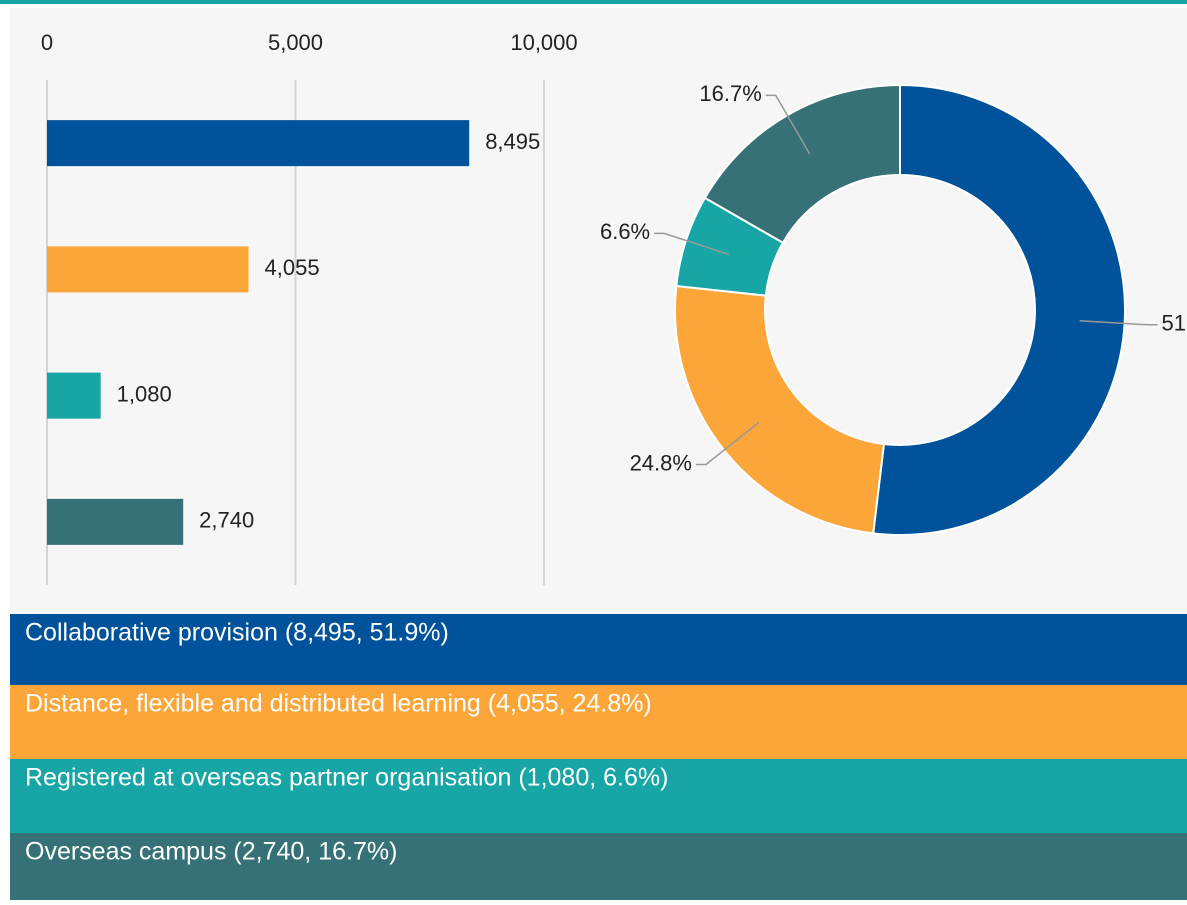 The height and width of the screenshot is (905, 1187). Describe the element at coordinates (47, 42) in the screenshot. I see `x-tick-label: 0` at that location.